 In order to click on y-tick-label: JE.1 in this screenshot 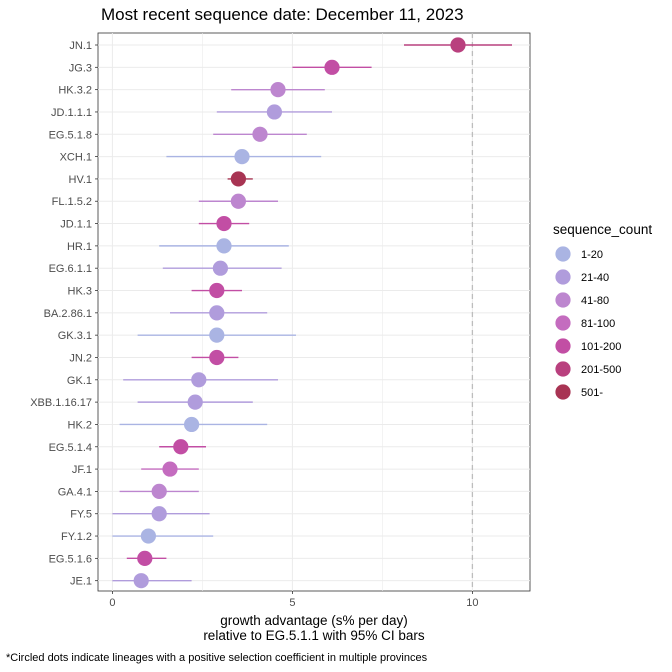, I will do `click(81, 582)`.